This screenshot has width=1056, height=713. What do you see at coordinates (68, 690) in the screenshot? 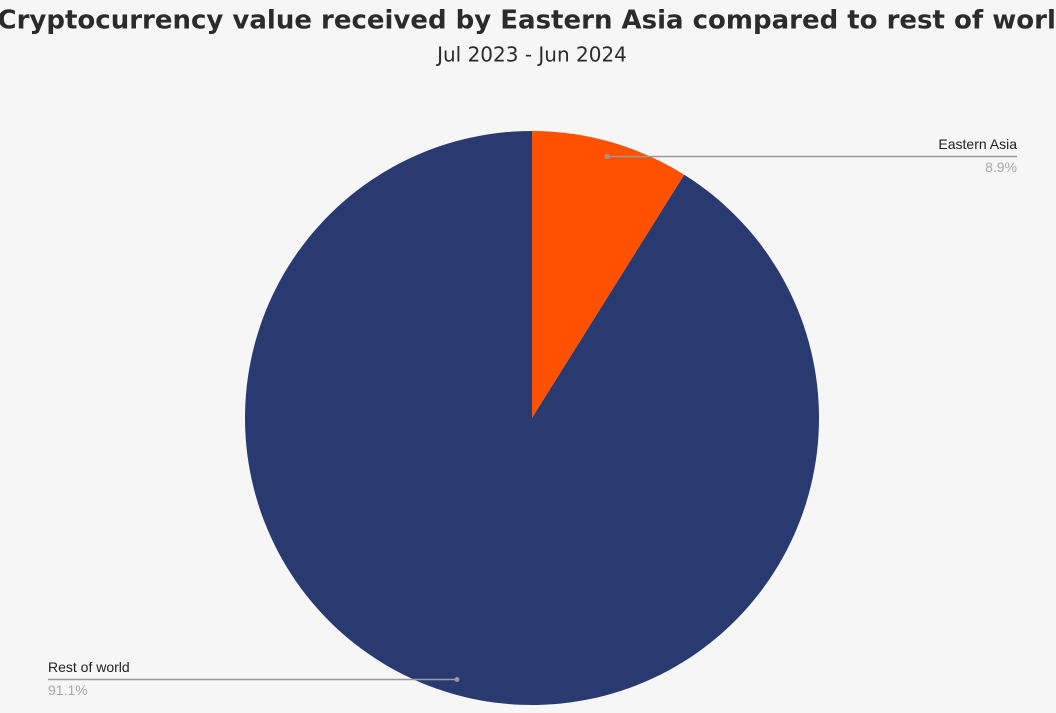
I see `slice-value-label: 91.1%` at bounding box center [68, 690].